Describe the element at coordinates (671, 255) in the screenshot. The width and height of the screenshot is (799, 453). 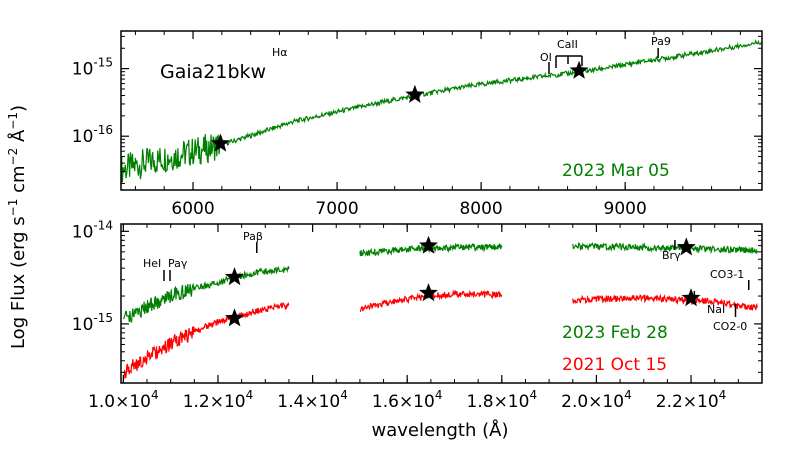
I see `line-label-3: Brγ` at that location.